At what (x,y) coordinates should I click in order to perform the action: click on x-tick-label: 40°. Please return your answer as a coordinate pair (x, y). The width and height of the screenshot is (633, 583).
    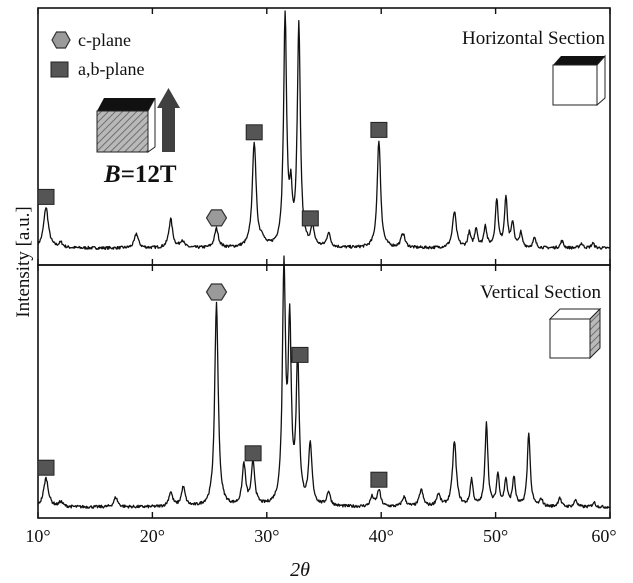
    Looking at the image, I should click on (381, 536).